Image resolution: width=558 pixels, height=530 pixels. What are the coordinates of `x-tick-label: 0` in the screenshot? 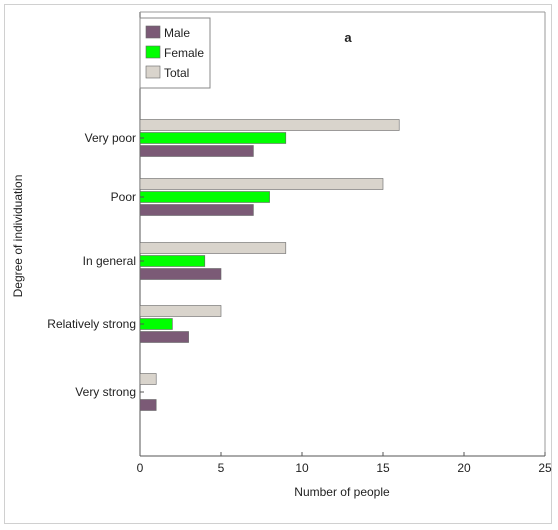 It's located at (140, 468).